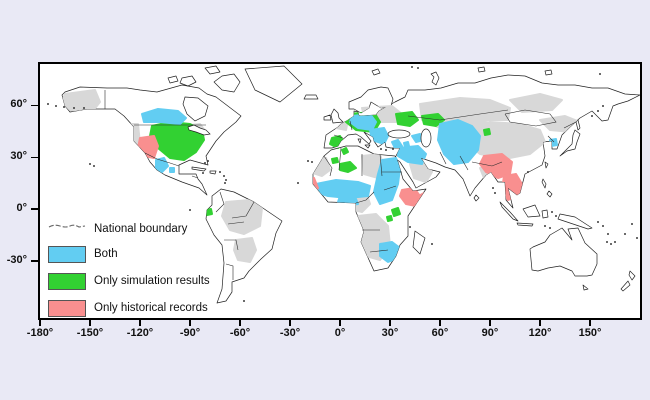 The image size is (650, 400). Describe the element at coordinates (67, 281) in the screenshot. I see `simulation-color-swatch` at that location.